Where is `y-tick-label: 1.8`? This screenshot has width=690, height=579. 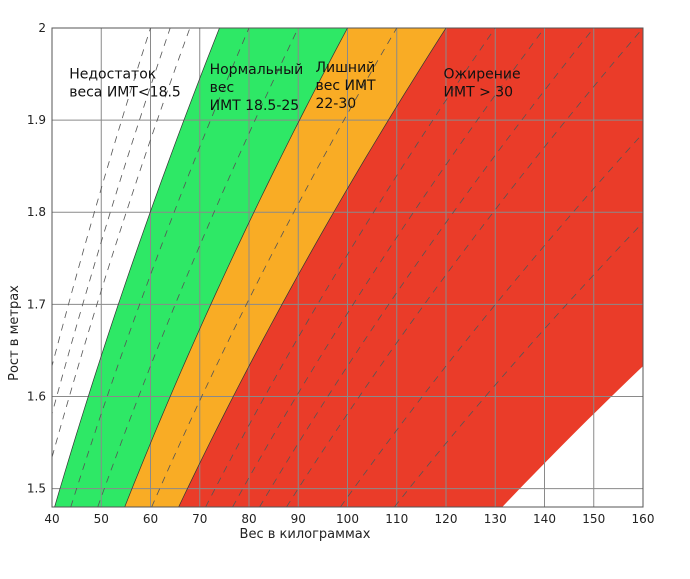
y-tick-label: 1.8 is located at coordinates (36, 212).